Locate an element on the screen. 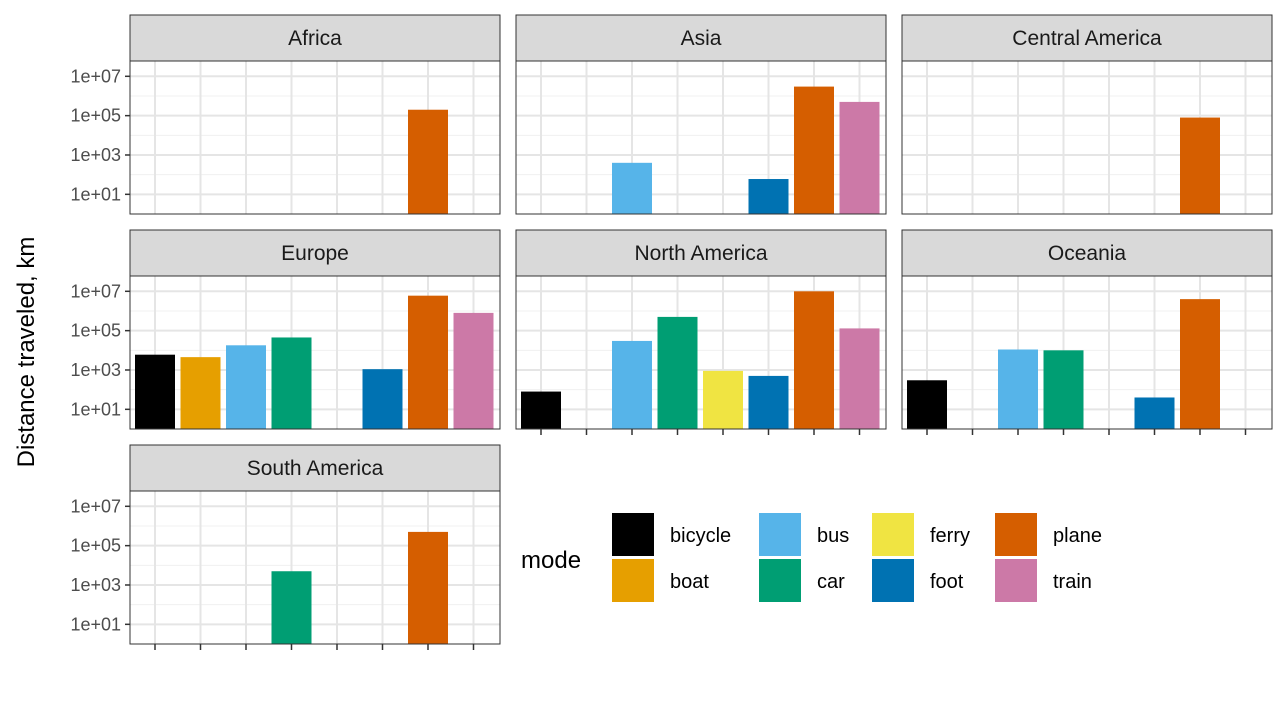 The width and height of the screenshot is (1288, 702). facet-south-america: South America 1e+01 1e+03 1e+05 1e+07 is located at coordinates (285, 547).